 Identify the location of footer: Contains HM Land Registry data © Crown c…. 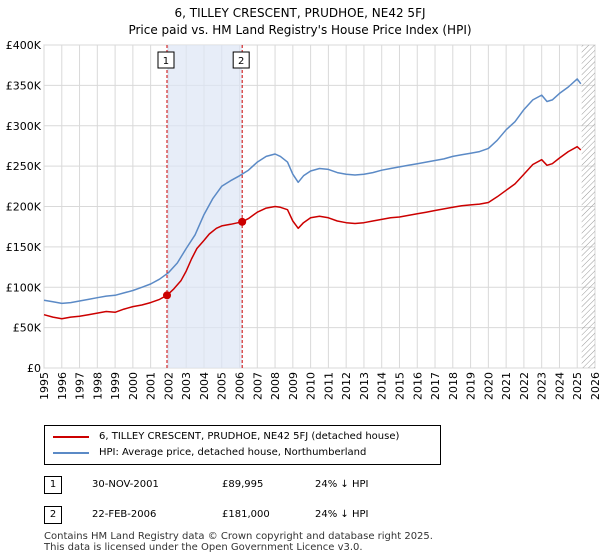
(238, 542).